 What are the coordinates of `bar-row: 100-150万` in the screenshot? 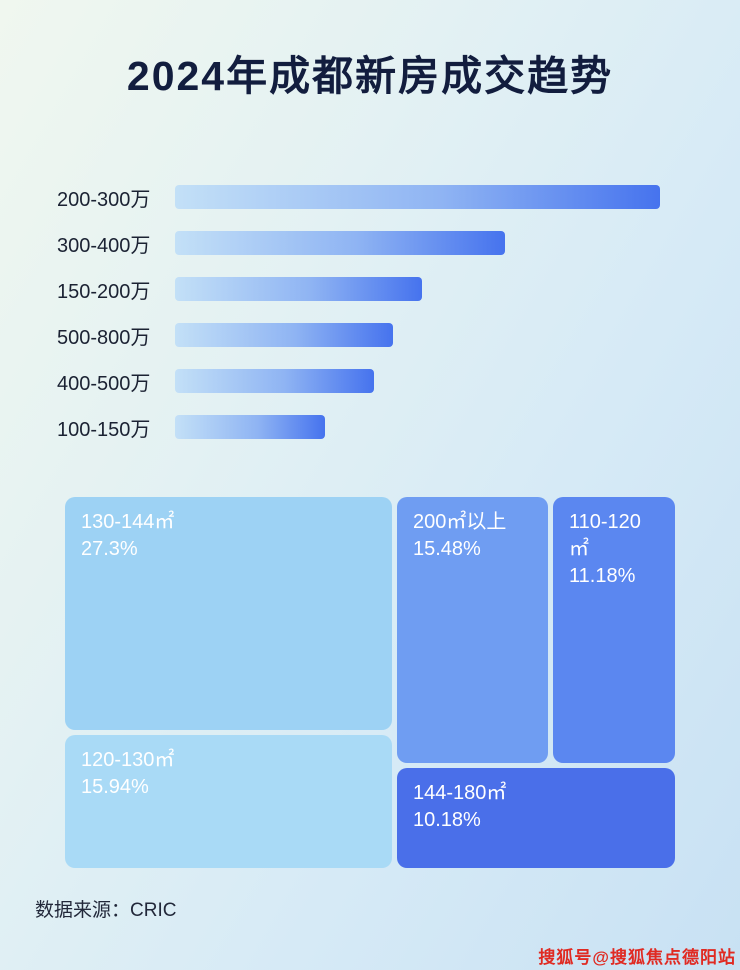 It's located at (370, 428).